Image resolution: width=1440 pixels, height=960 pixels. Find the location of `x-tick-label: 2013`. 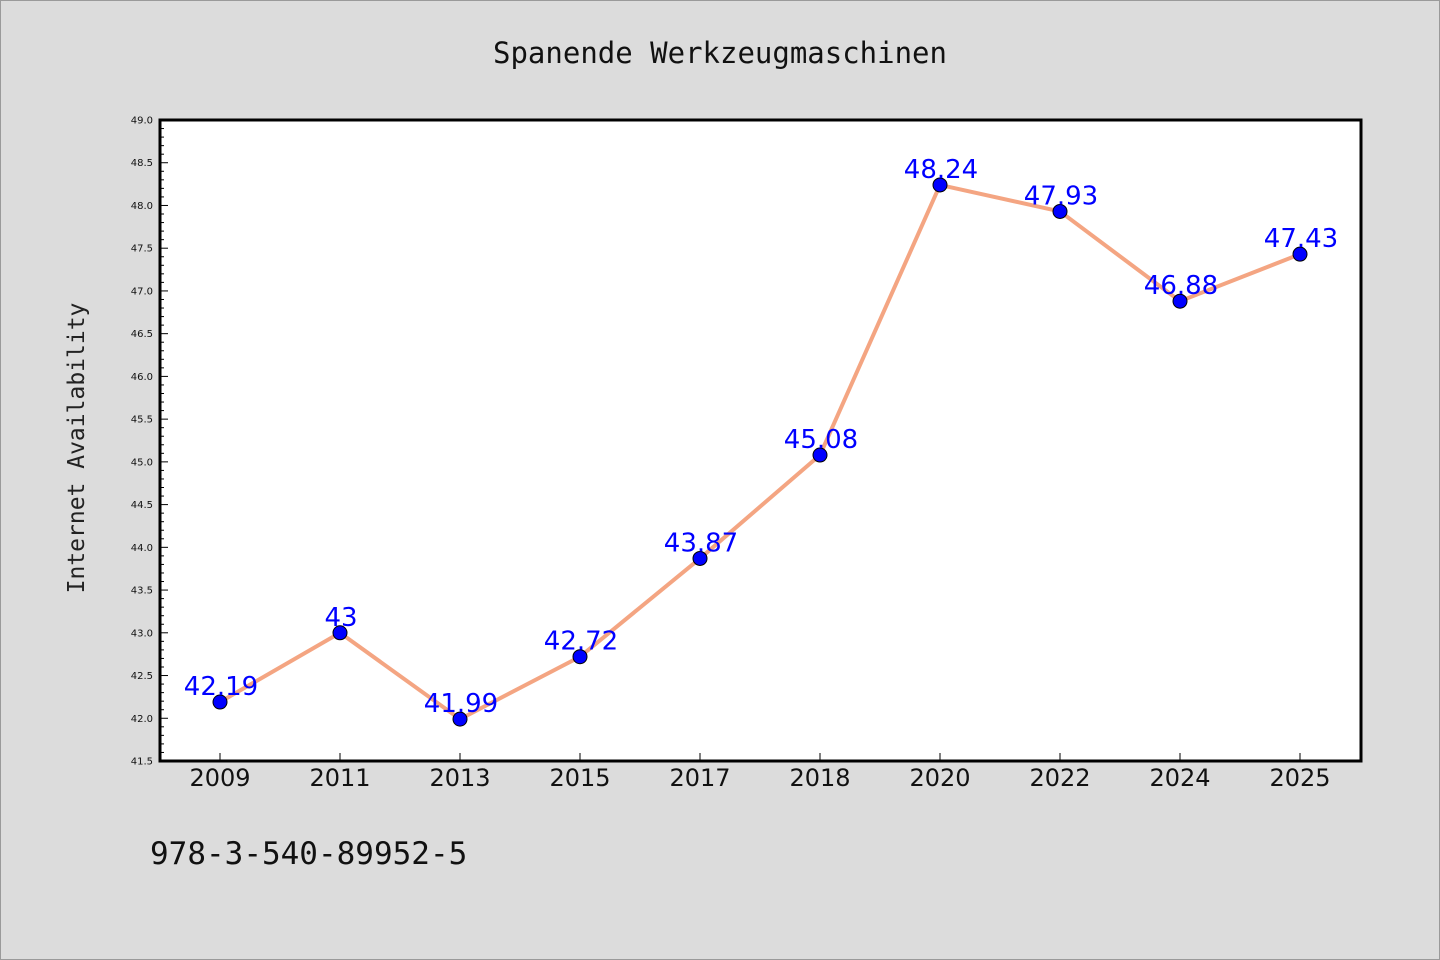

x-tick-label: 2013 is located at coordinates (459, 778).